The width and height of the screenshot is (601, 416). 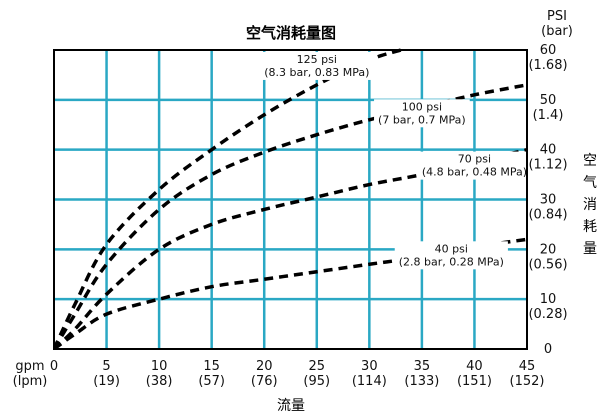 What do you see at coordinates (527, 366) in the screenshot?
I see `x-tick-label: 45` at bounding box center [527, 366].